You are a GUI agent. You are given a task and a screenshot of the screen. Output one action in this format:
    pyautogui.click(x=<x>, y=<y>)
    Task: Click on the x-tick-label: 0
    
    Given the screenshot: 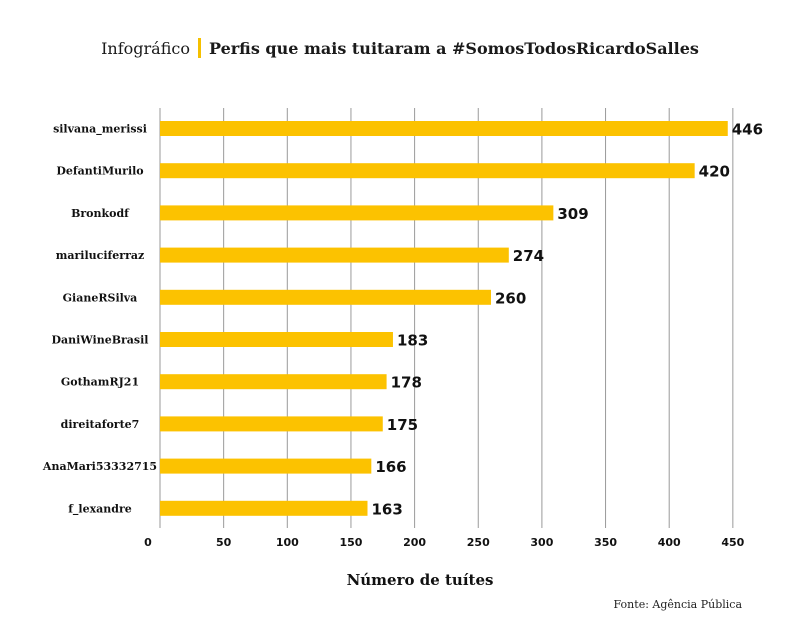 What is the action you would take?
    pyautogui.click(x=148, y=542)
    